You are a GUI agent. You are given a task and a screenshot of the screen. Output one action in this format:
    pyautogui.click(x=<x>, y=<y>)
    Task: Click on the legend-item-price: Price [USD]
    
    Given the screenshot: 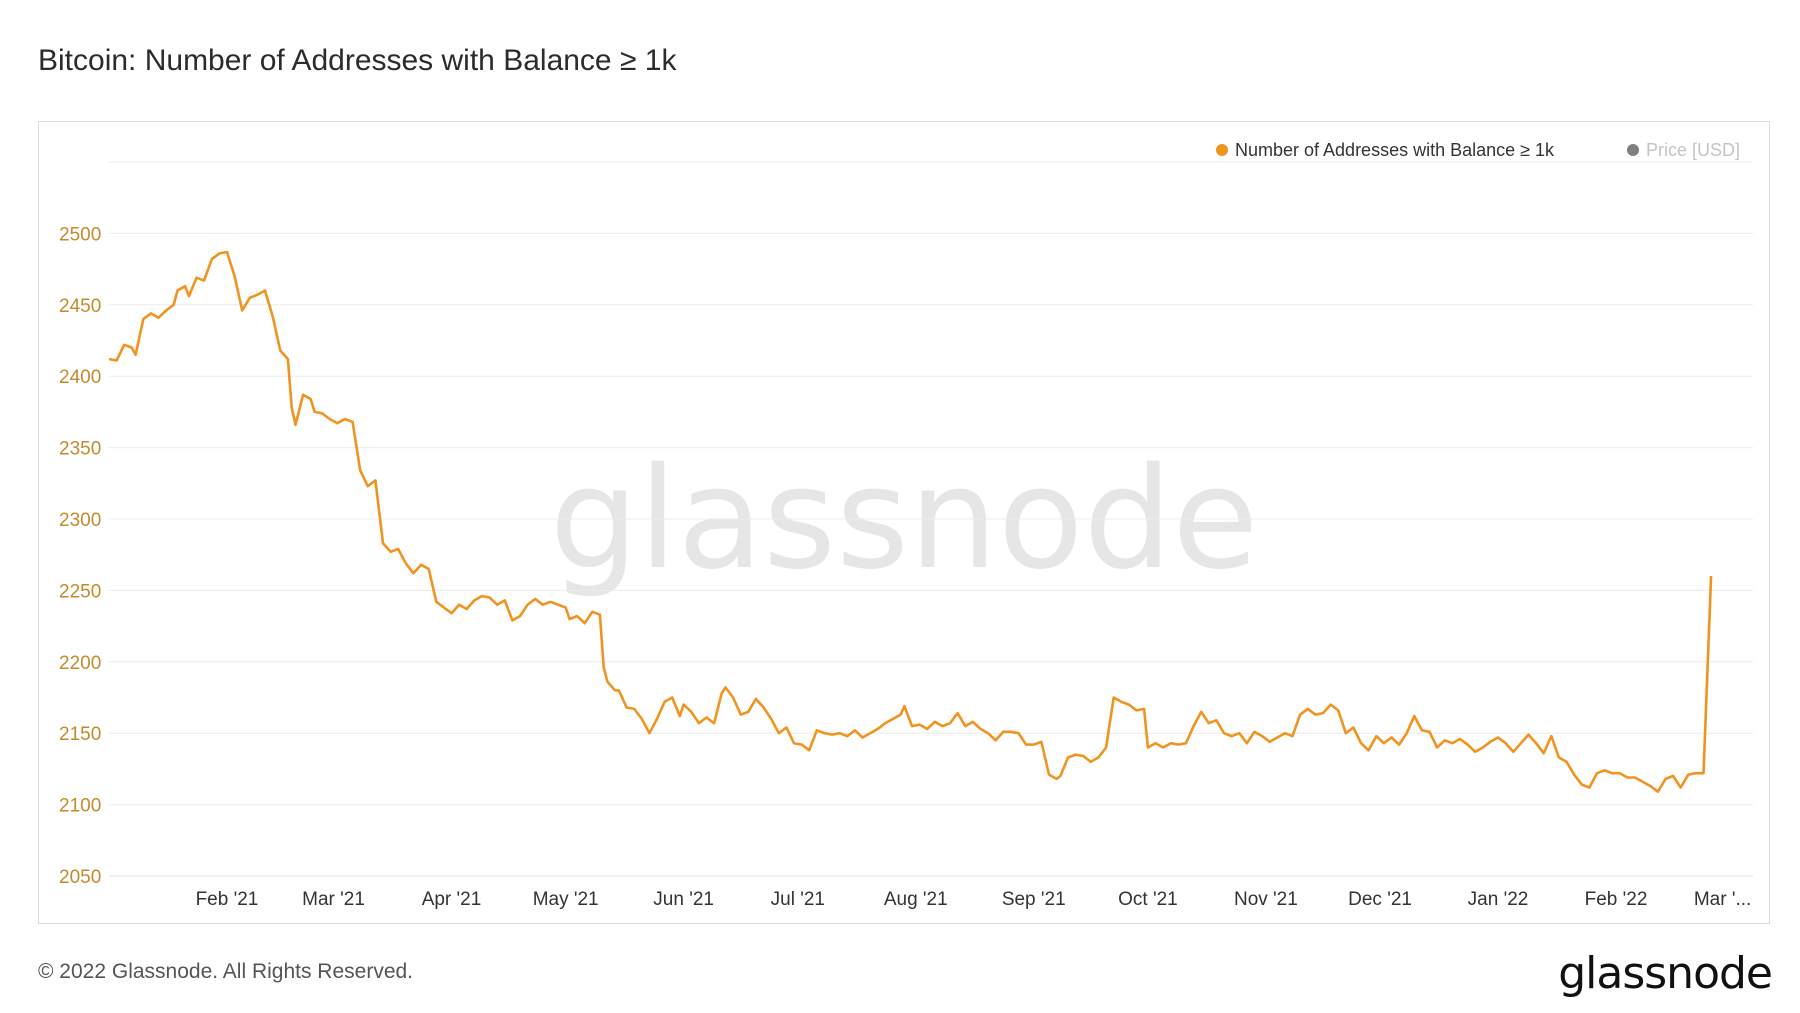 What is the action you would take?
    pyautogui.click(x=1683, y=150)
    